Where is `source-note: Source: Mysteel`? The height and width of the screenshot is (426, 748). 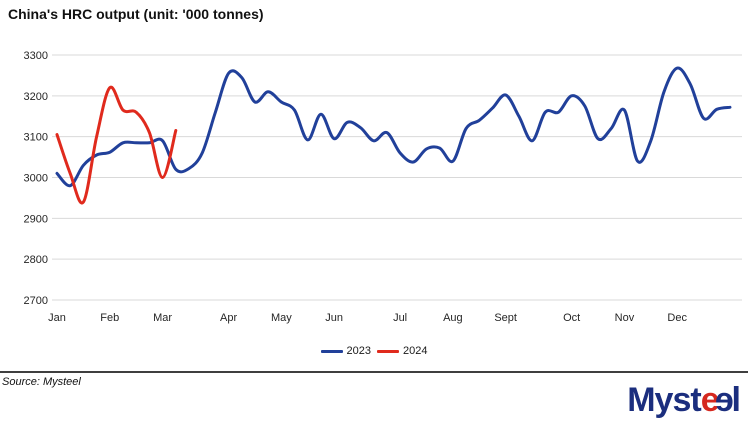 source-note: Source: Mysteel is located at coordinates (41, 382).